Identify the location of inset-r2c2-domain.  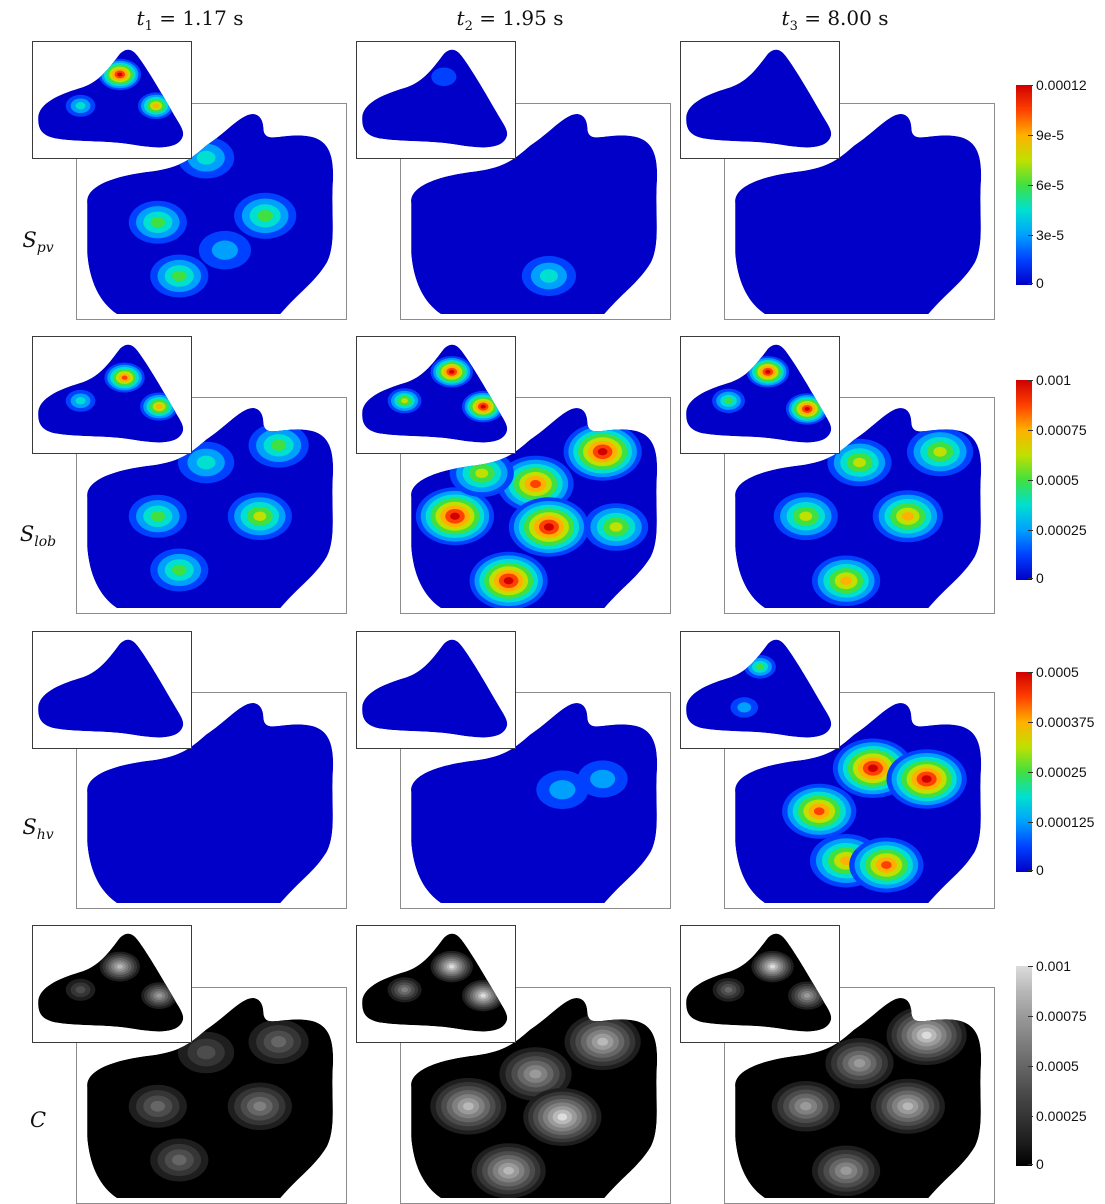
(759, 688).